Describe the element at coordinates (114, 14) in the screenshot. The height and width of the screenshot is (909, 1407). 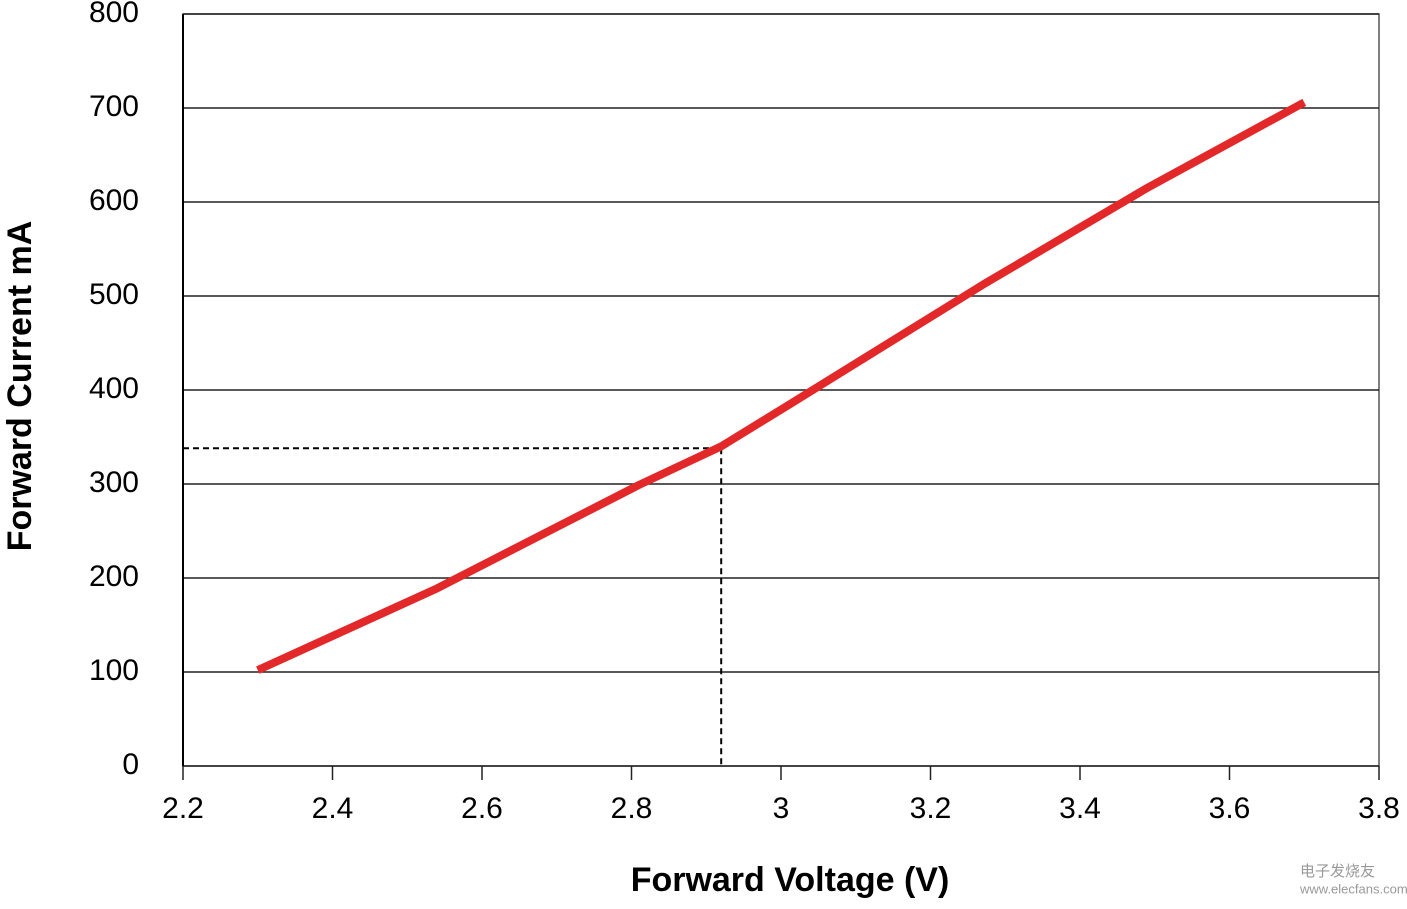
I see `y-tick-label: 800` at that location.